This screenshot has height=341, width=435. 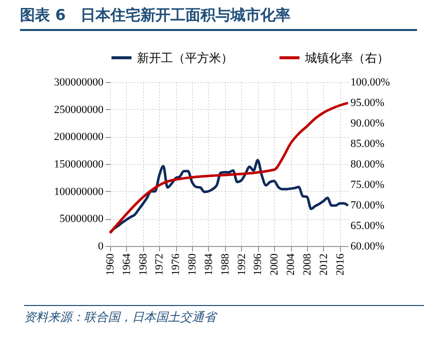 What do you see at coordinates (367, 206) in the screenshot?
I see `y2-tick-label: 70.00%` at bounding box center [367, 206].